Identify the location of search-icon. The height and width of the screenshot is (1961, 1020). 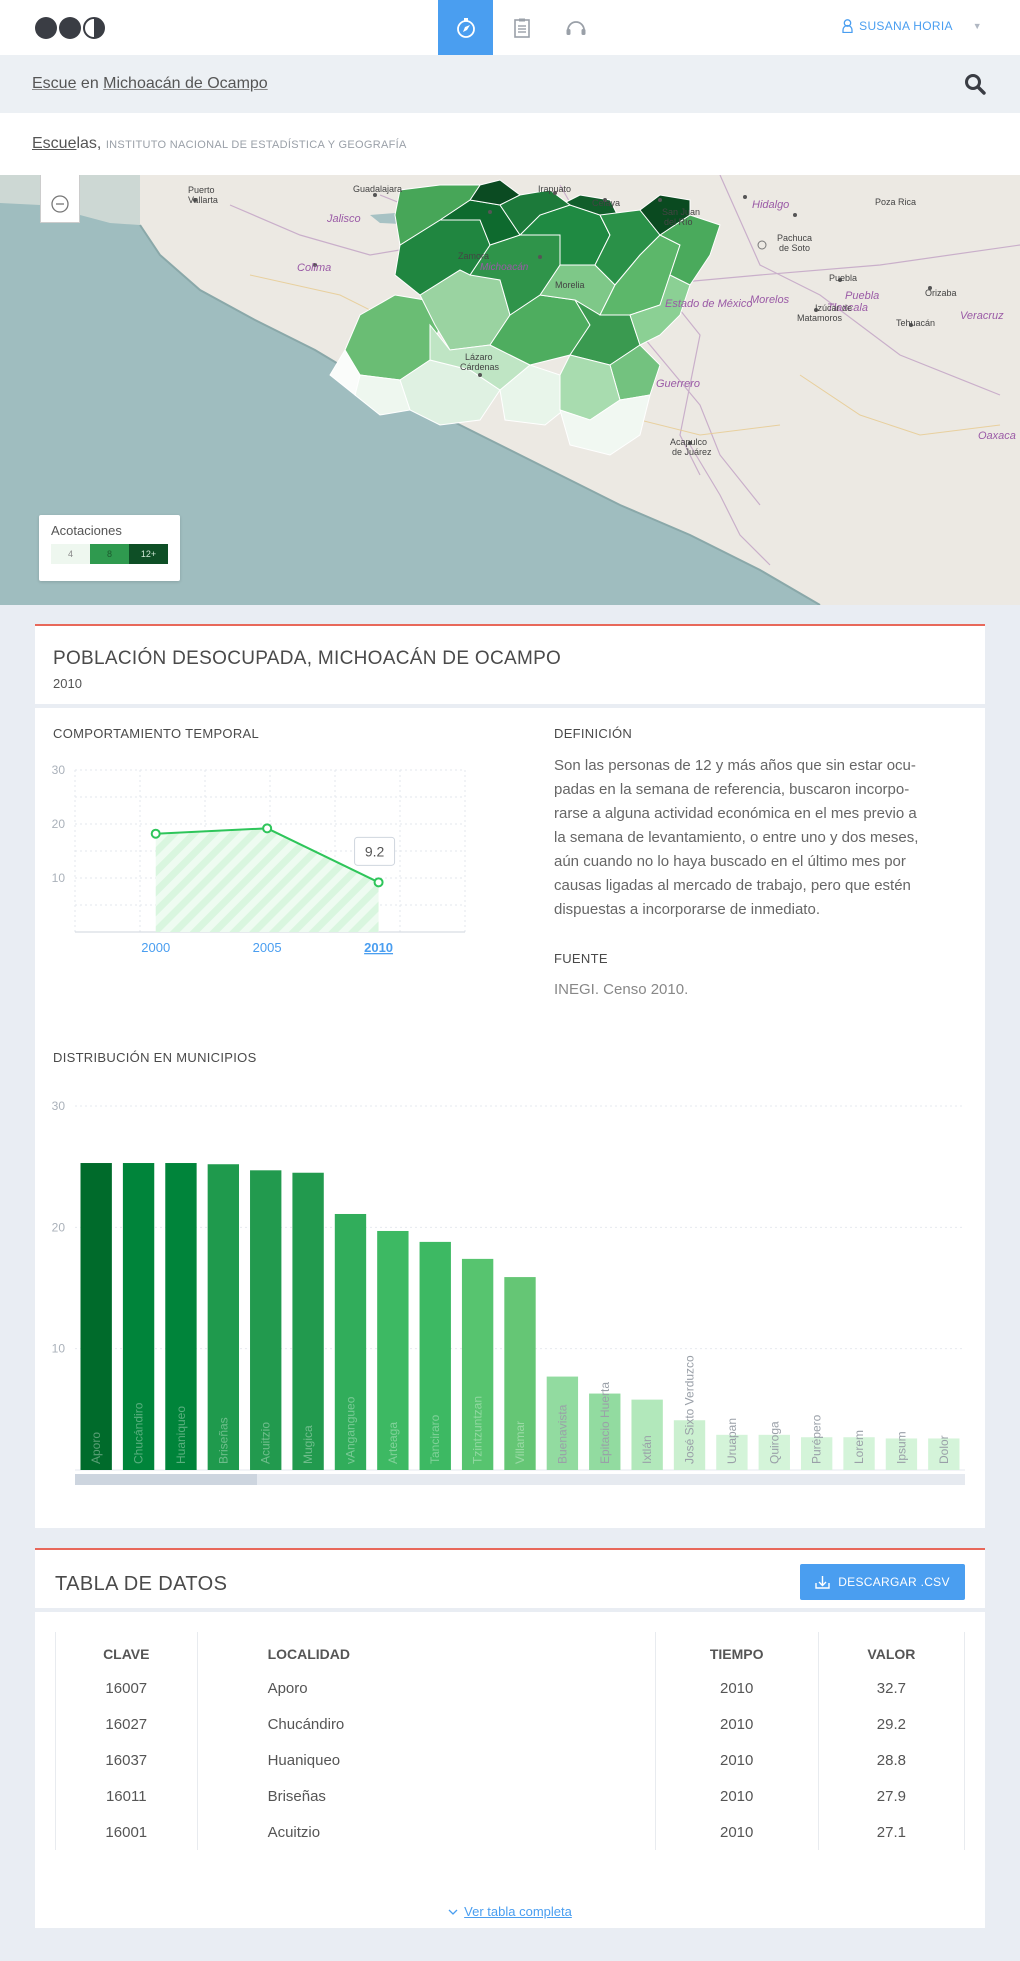
(975, 84).